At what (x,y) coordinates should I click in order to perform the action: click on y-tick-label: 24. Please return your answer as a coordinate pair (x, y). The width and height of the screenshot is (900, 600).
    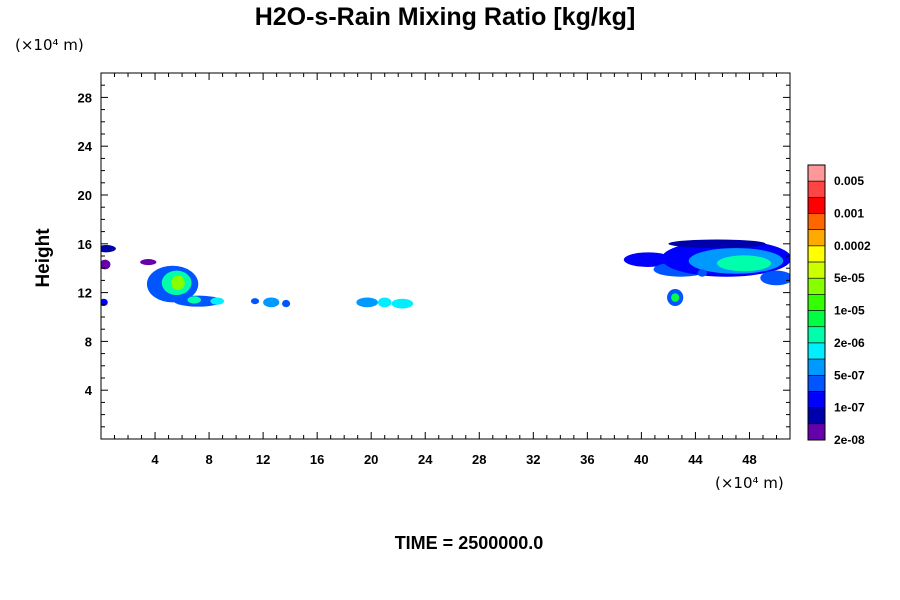
    Looking at the image, I should click on (85, 146).